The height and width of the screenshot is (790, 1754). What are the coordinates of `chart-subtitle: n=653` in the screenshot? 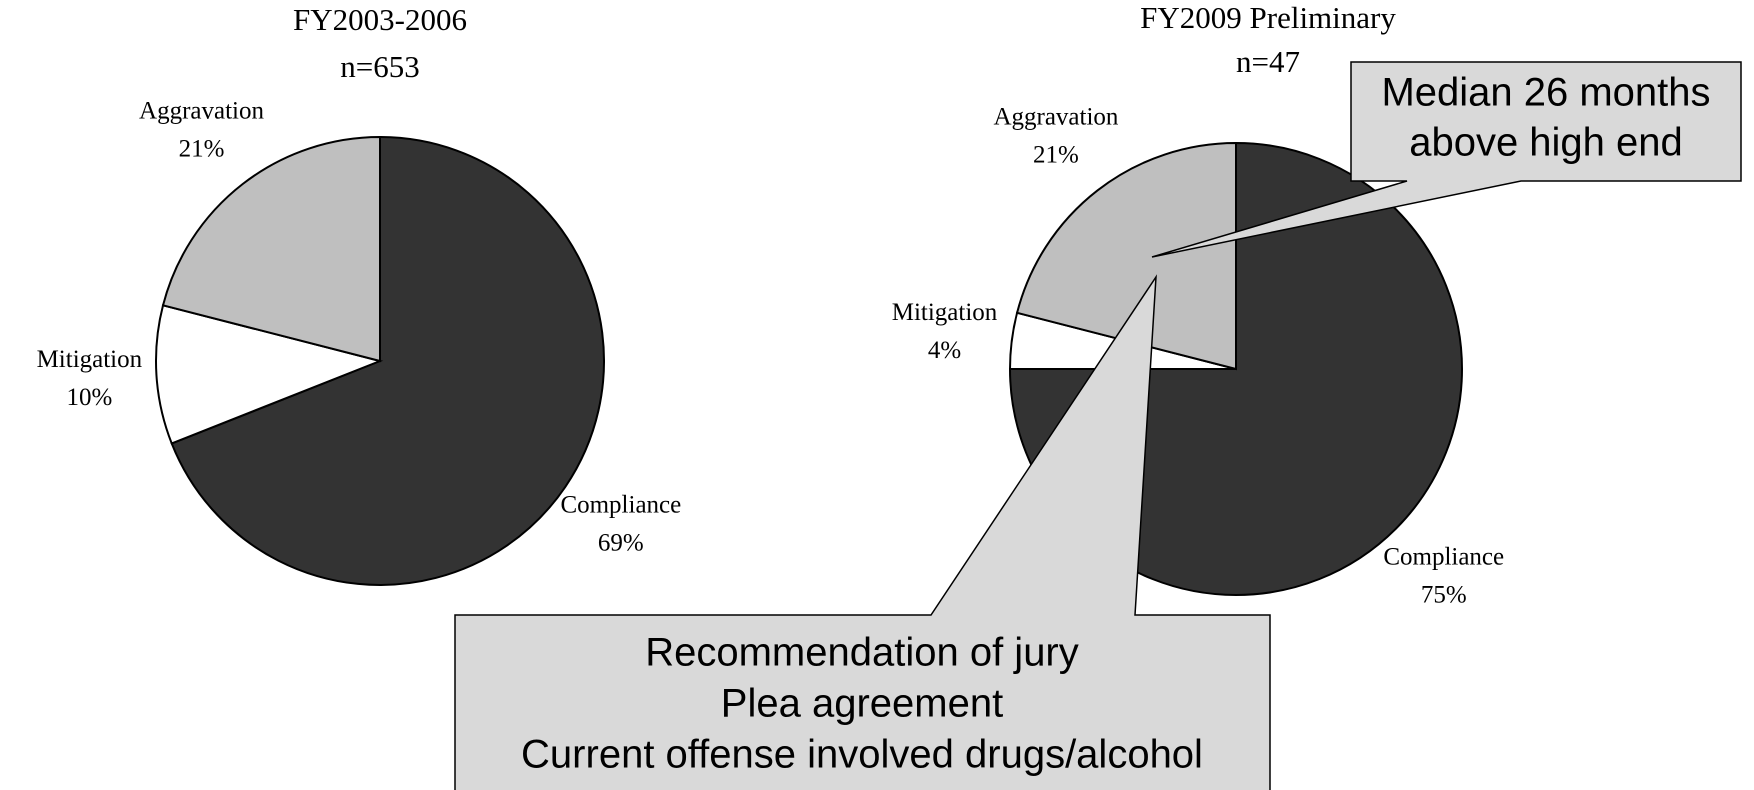 It's located at (379, 66).